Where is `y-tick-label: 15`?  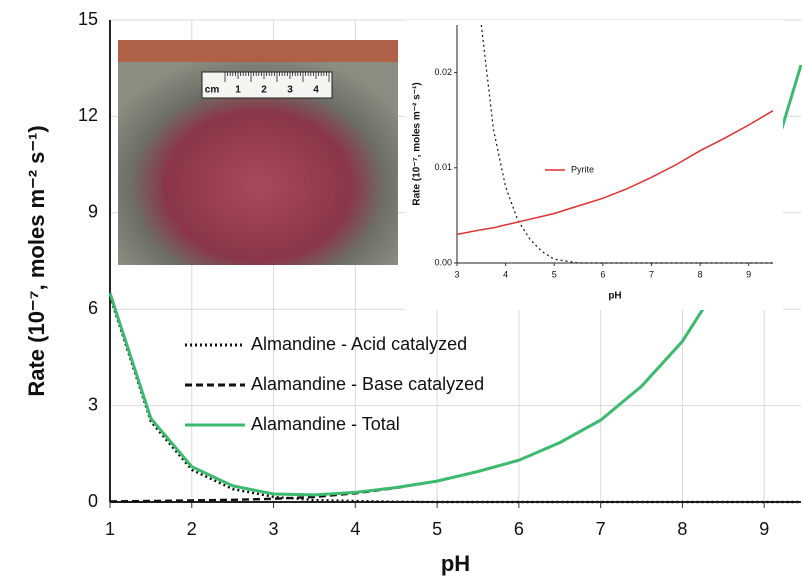 y-tick-label: 15 is located at coordinates (88, 19).